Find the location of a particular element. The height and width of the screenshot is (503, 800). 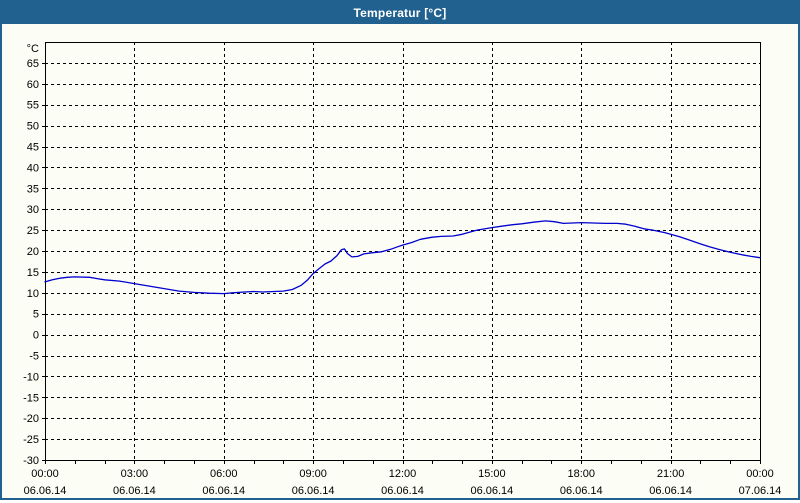

x-tick-label-time: 09:00 is located at coordinates (313, 474).